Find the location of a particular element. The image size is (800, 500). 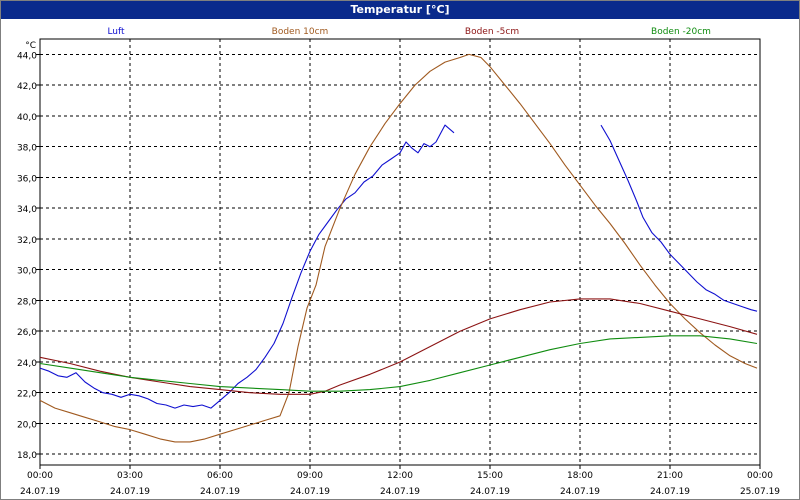

y-tick-label: 44,0 is located at coordinates (27, 56).